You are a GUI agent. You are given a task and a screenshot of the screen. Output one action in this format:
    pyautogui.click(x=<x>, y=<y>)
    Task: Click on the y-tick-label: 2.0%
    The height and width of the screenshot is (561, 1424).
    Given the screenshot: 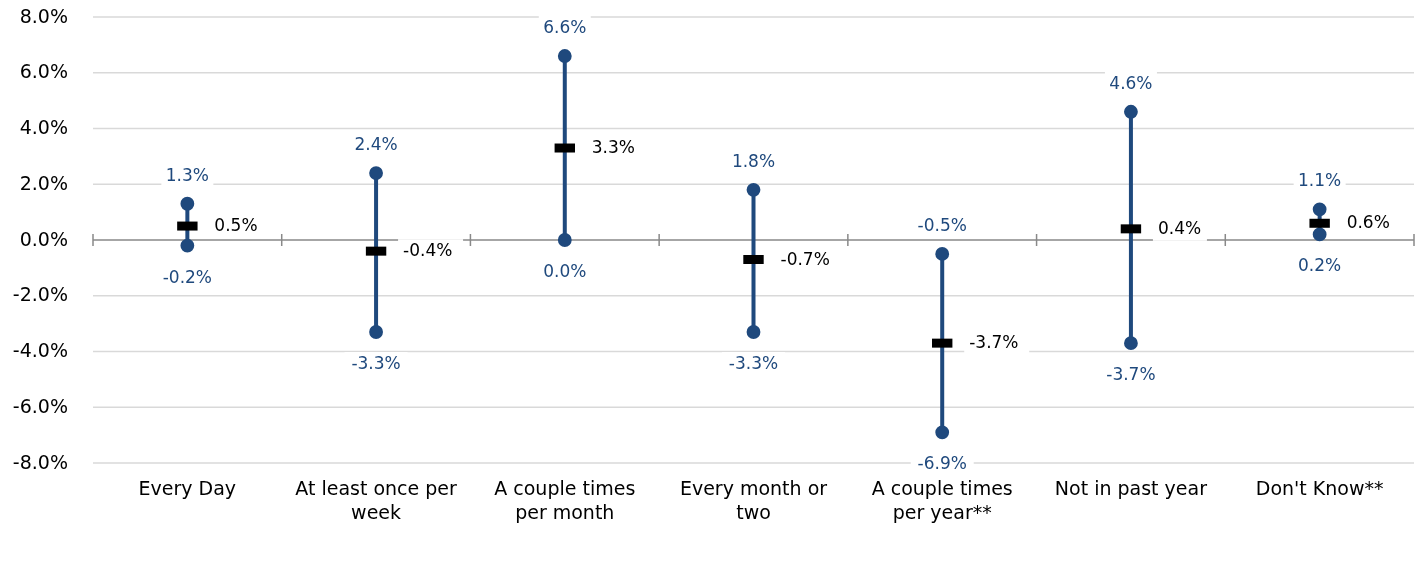 What is the action you would take?
    pyautogui.click(x=43, y=182)
    